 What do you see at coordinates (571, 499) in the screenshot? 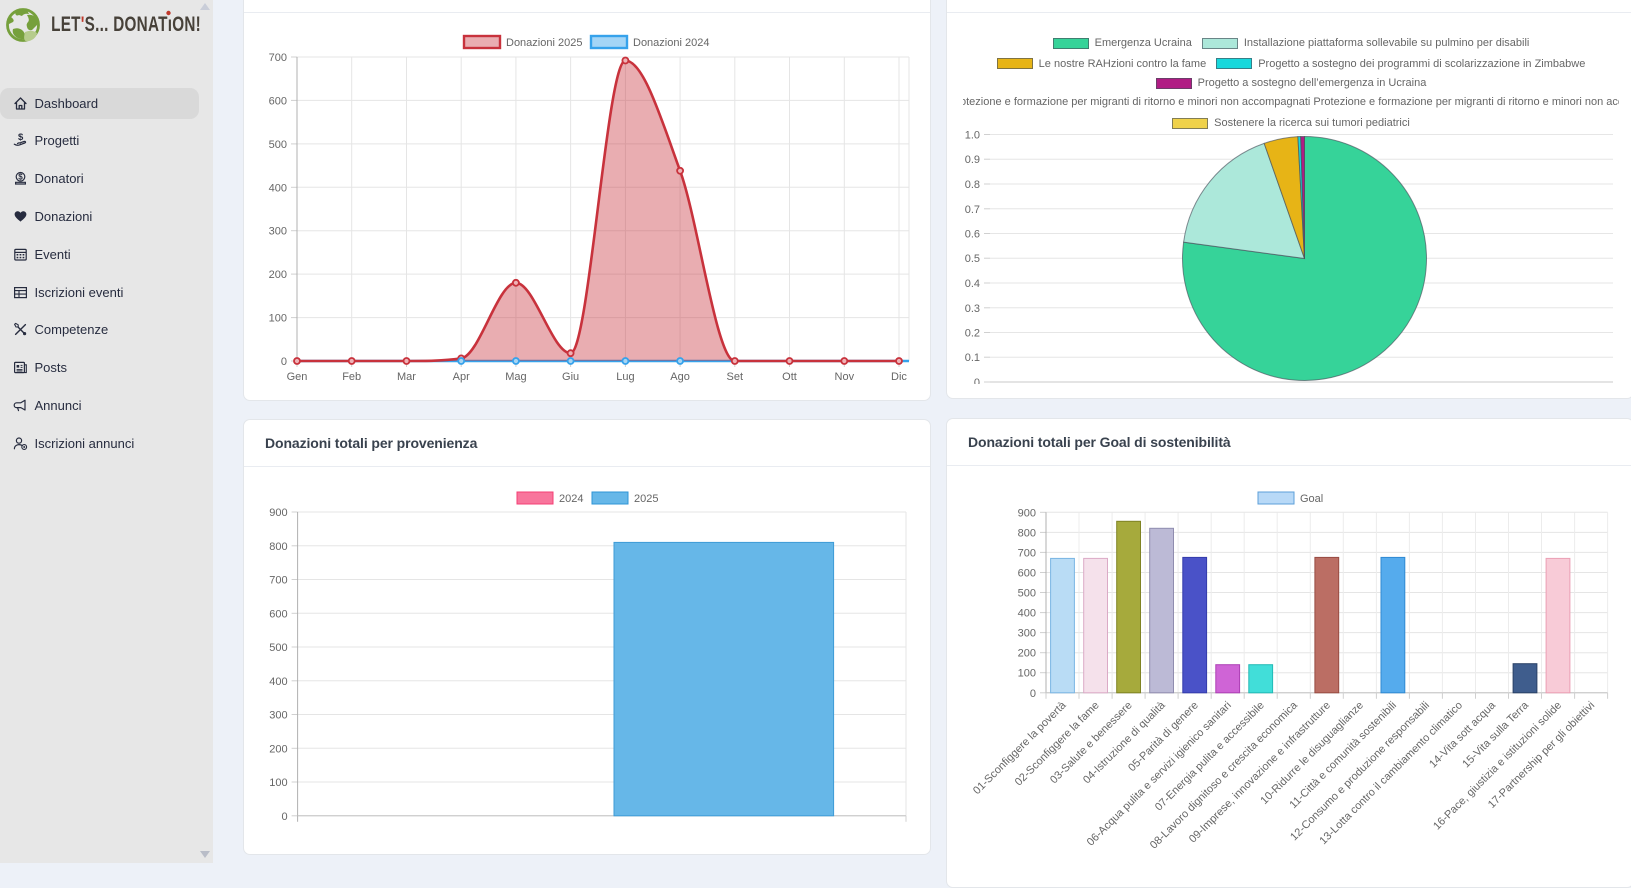
I see `svg-text: 2024` at bounding box center [571, 499].